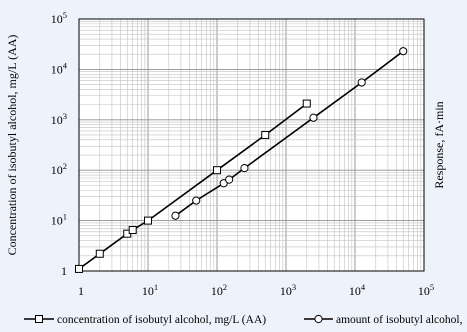 This screenshot has width=467, height=332. Describe the element at coordinates (219, 290) in the screenshot. I see `x-tick-label: 10²` at that location.